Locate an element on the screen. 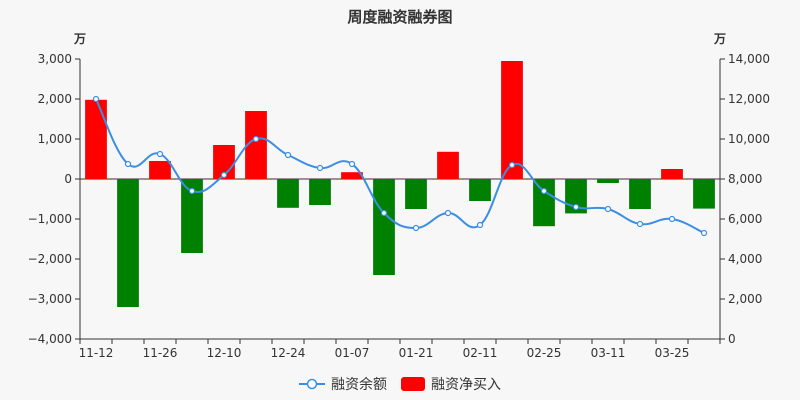 This screenshot has height=400, width=800. left-axis-tick-label: 3,000 is located at coordinates (55, 59).